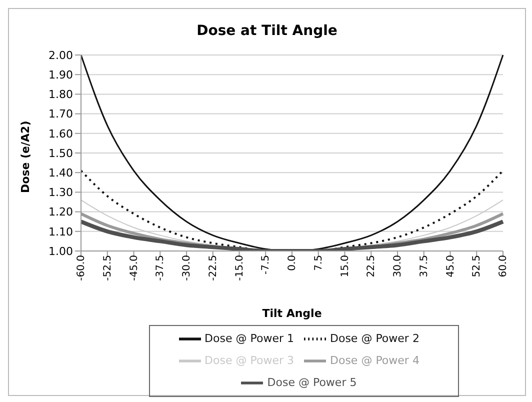  Describe the element at coordinates (60, 173) in the screenshot. I see `y-tick-label: 1.40` at that location.